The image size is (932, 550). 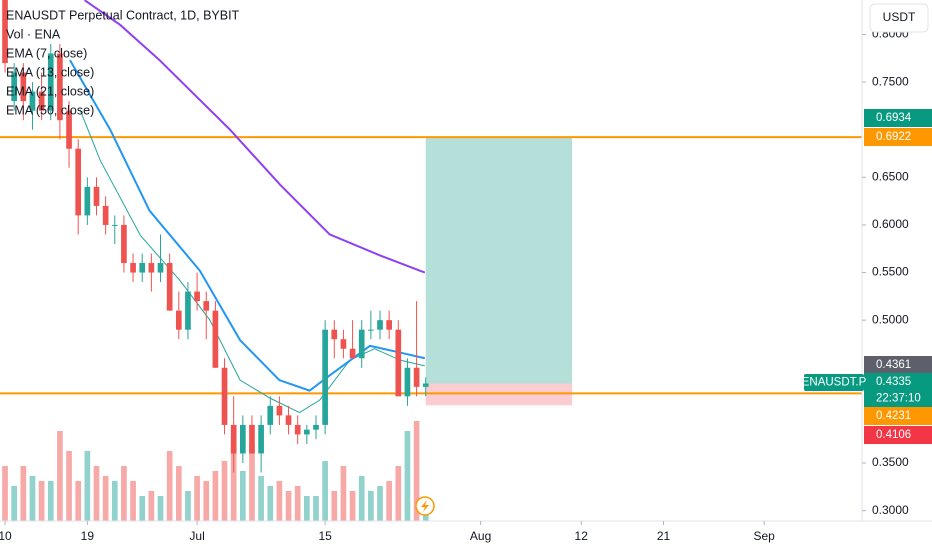 I want to click on currency-button: USDT, so click(x=899, y=18).